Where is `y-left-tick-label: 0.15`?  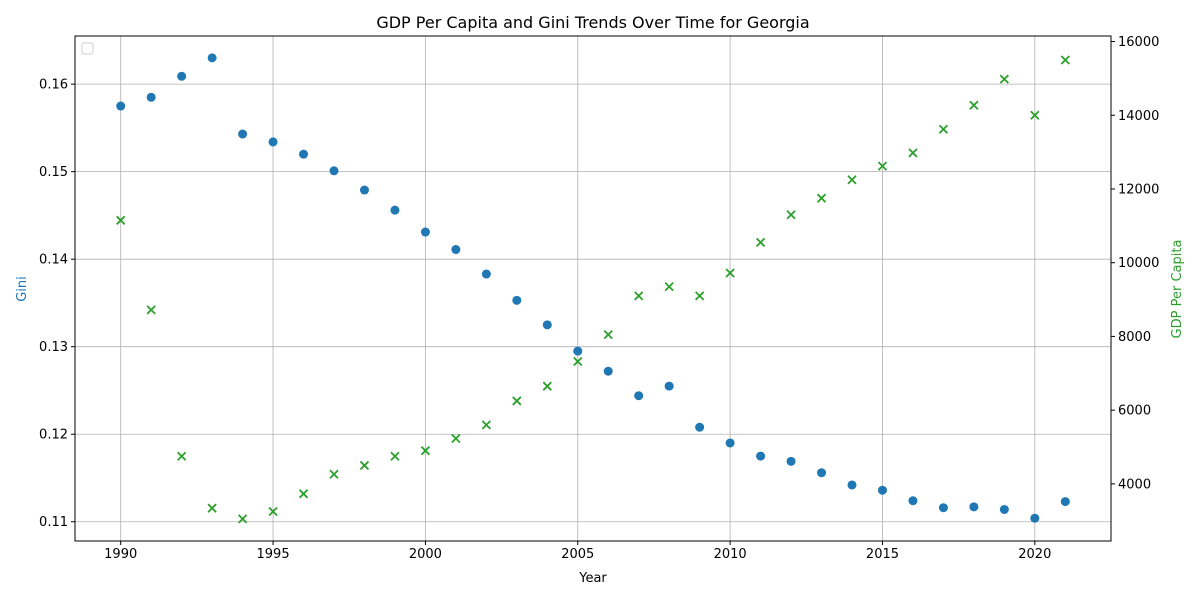 y-left-tick-label: 0.15 is located at coordinates (53, 172).